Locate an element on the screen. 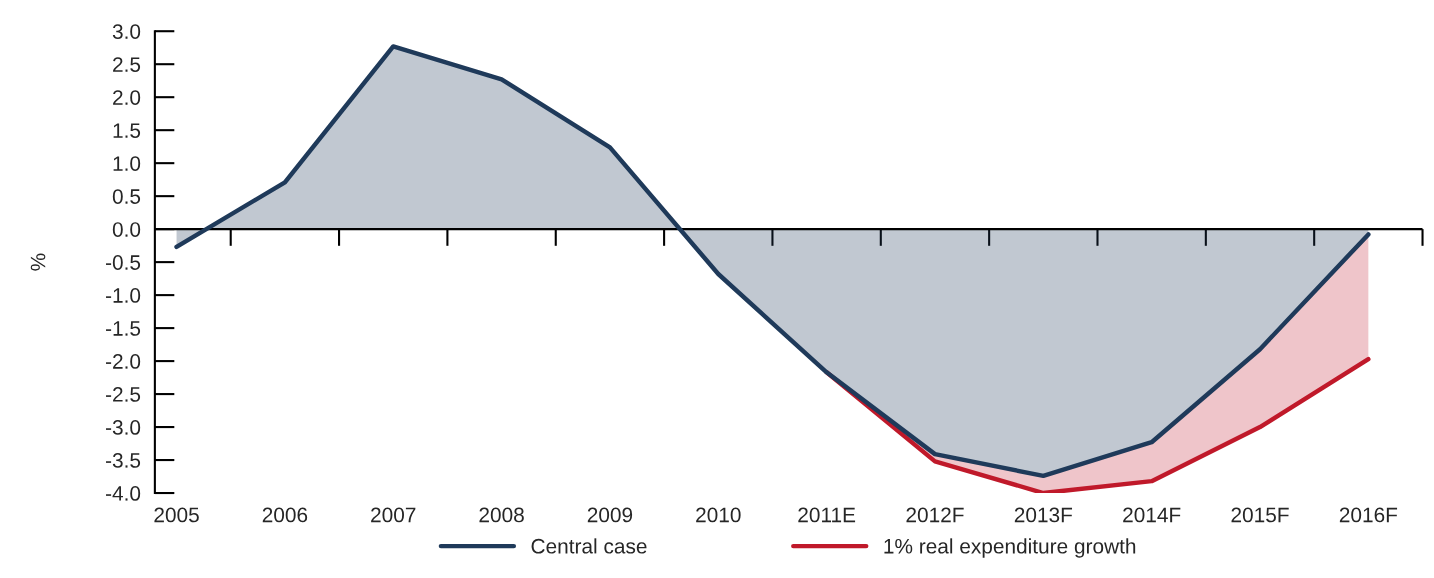 The height and width of the screenshot is (578, 1434). x-tick-label: 2012F is located at coordinates (935, 515).